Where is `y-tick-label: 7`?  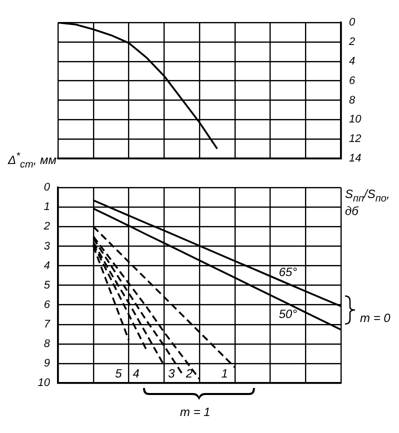 y-tick-label: 7 is located at coordinates (47, 324).